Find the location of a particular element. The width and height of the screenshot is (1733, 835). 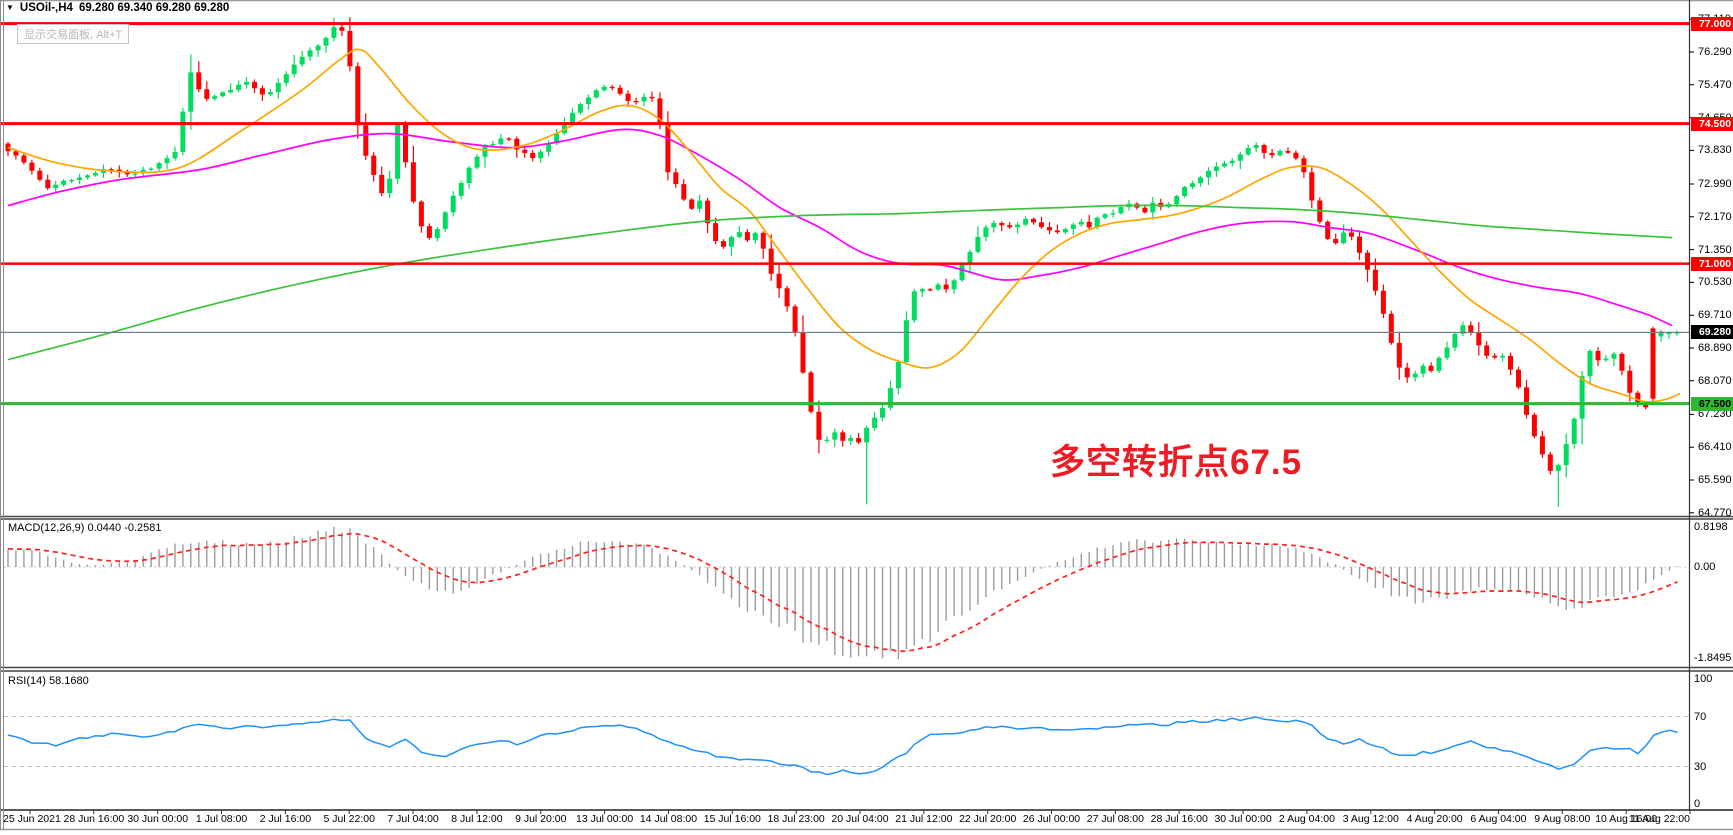

time-label: 21 Jul 12:00 is located at coordinates (924, 819).